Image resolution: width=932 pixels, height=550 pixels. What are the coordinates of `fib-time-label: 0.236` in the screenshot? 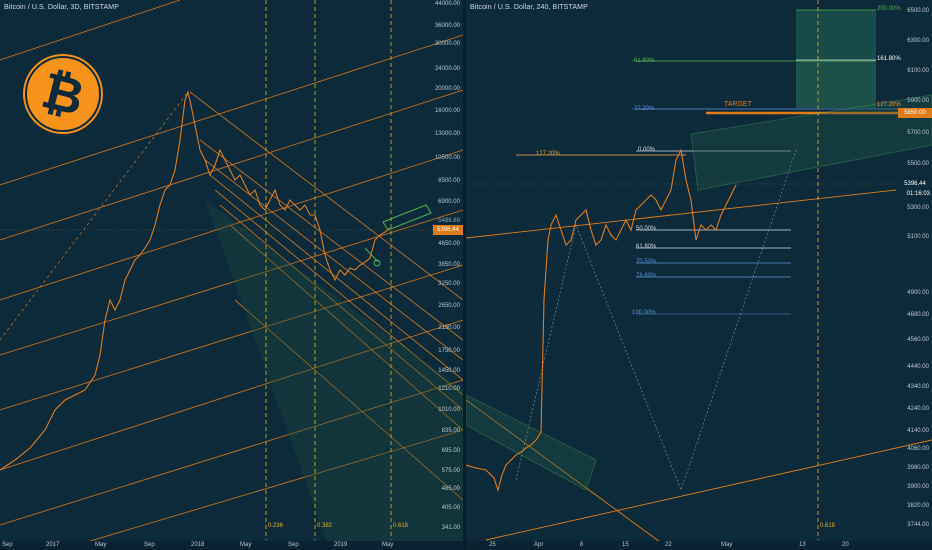 It's located at (276, 526).